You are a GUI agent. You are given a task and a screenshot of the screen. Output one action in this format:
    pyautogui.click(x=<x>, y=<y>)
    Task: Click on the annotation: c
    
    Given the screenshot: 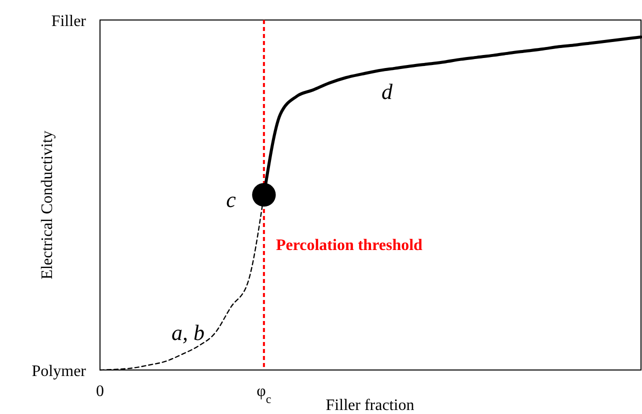 What is the action you would take?
    pyautogui.click(x=231, y=199)
    